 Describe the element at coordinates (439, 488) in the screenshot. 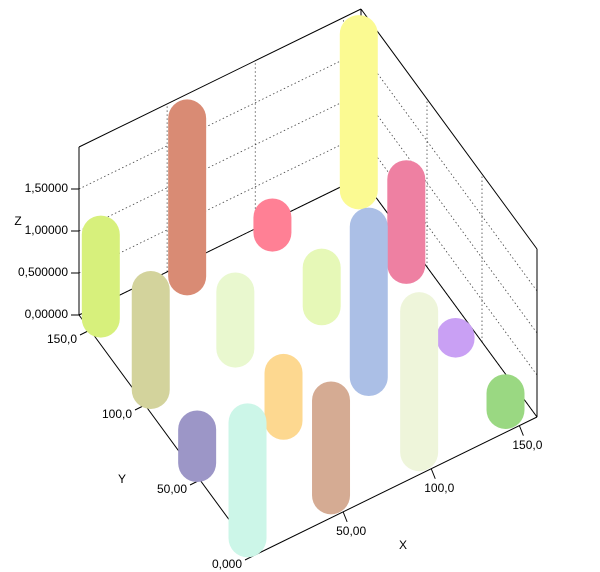

I see `x-tick-label: 100,0` at that location.